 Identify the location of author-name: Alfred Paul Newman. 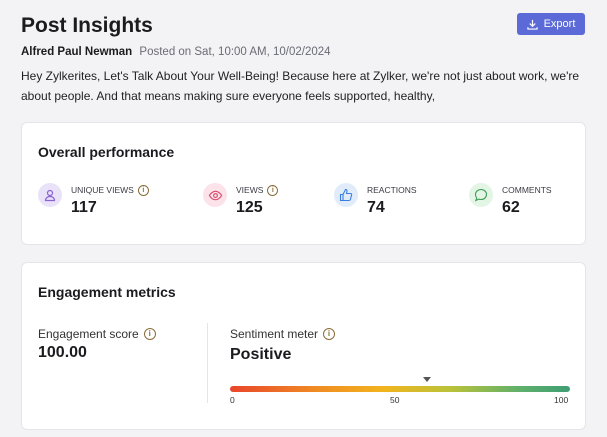
(77, 52).